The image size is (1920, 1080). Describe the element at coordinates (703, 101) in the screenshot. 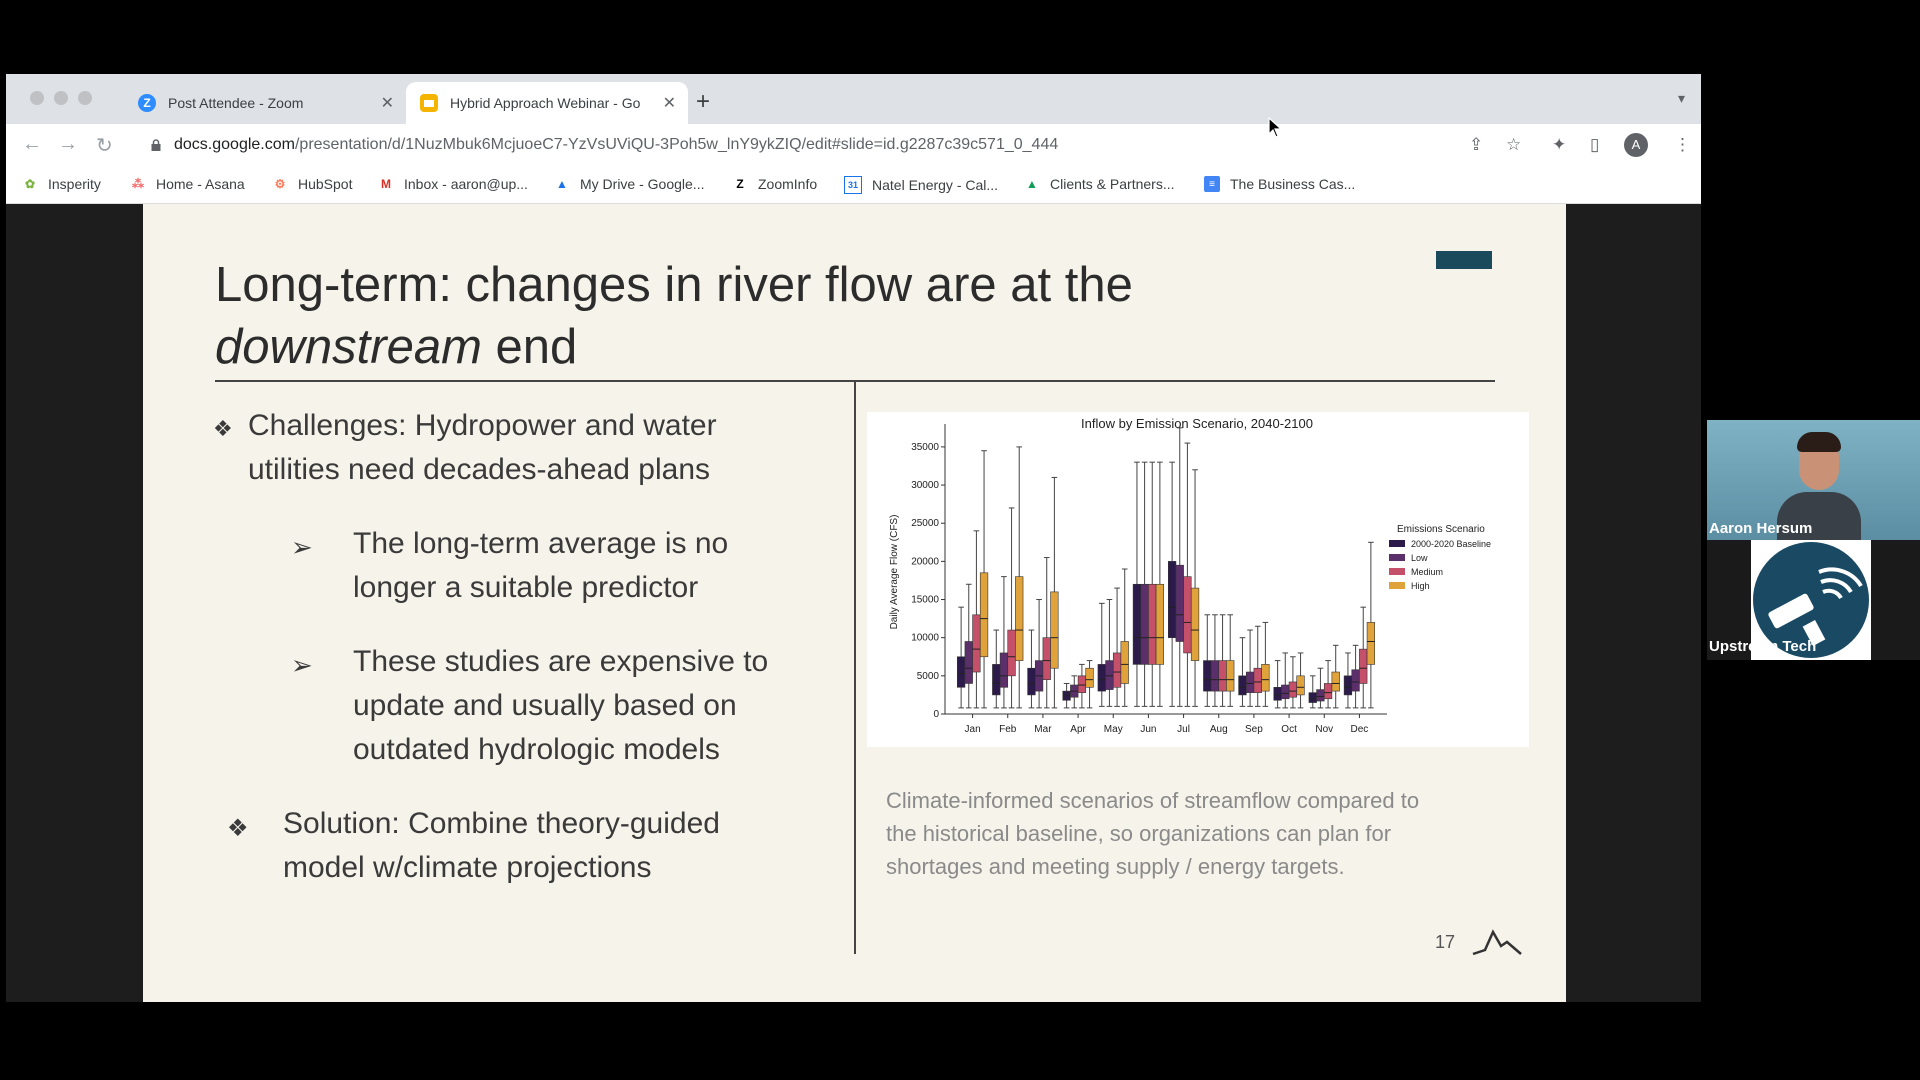

I see `new-tab-button: +` at that location.